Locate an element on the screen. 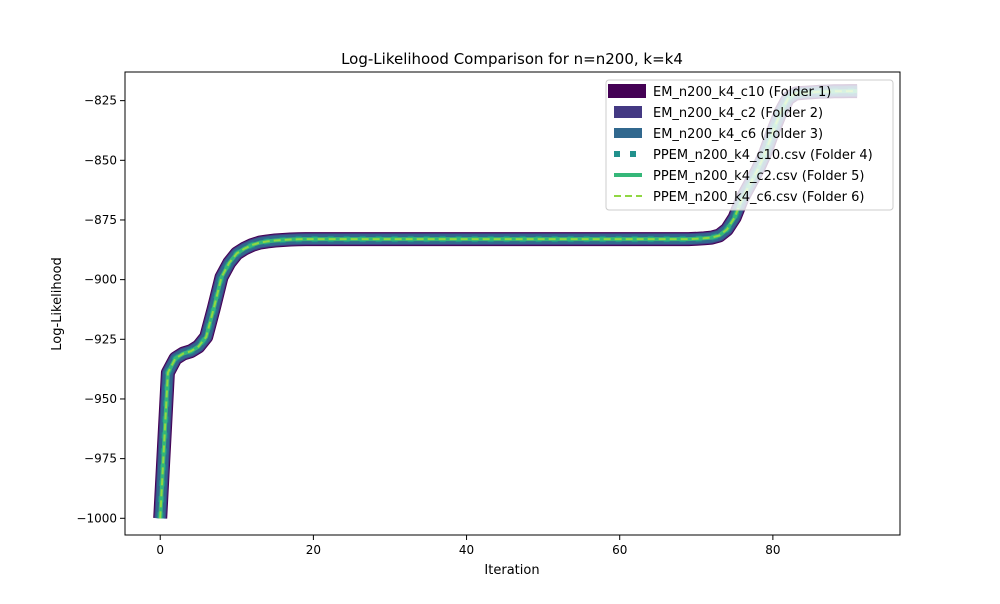  y-tick-label: −975 is located at coordinates (100, 459).